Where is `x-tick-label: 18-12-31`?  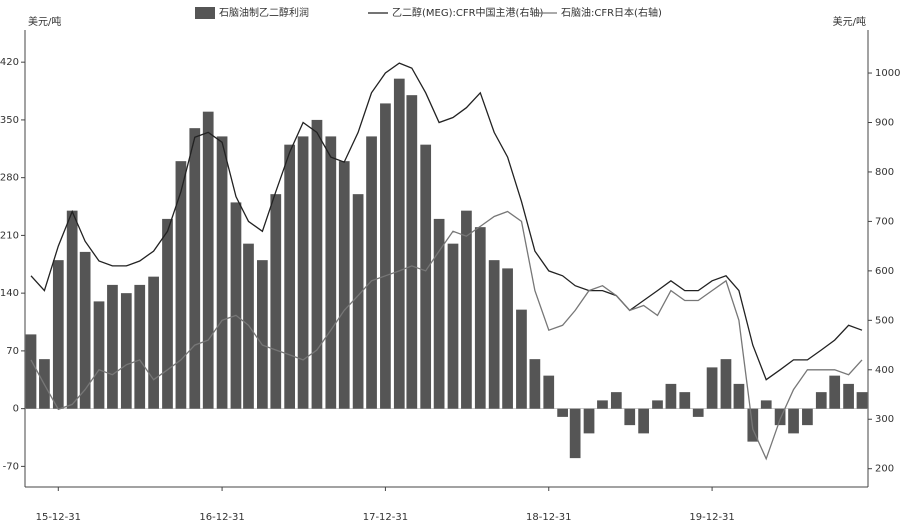
x-tick-label: 18-12-31 is located at coordinates (548, 517).